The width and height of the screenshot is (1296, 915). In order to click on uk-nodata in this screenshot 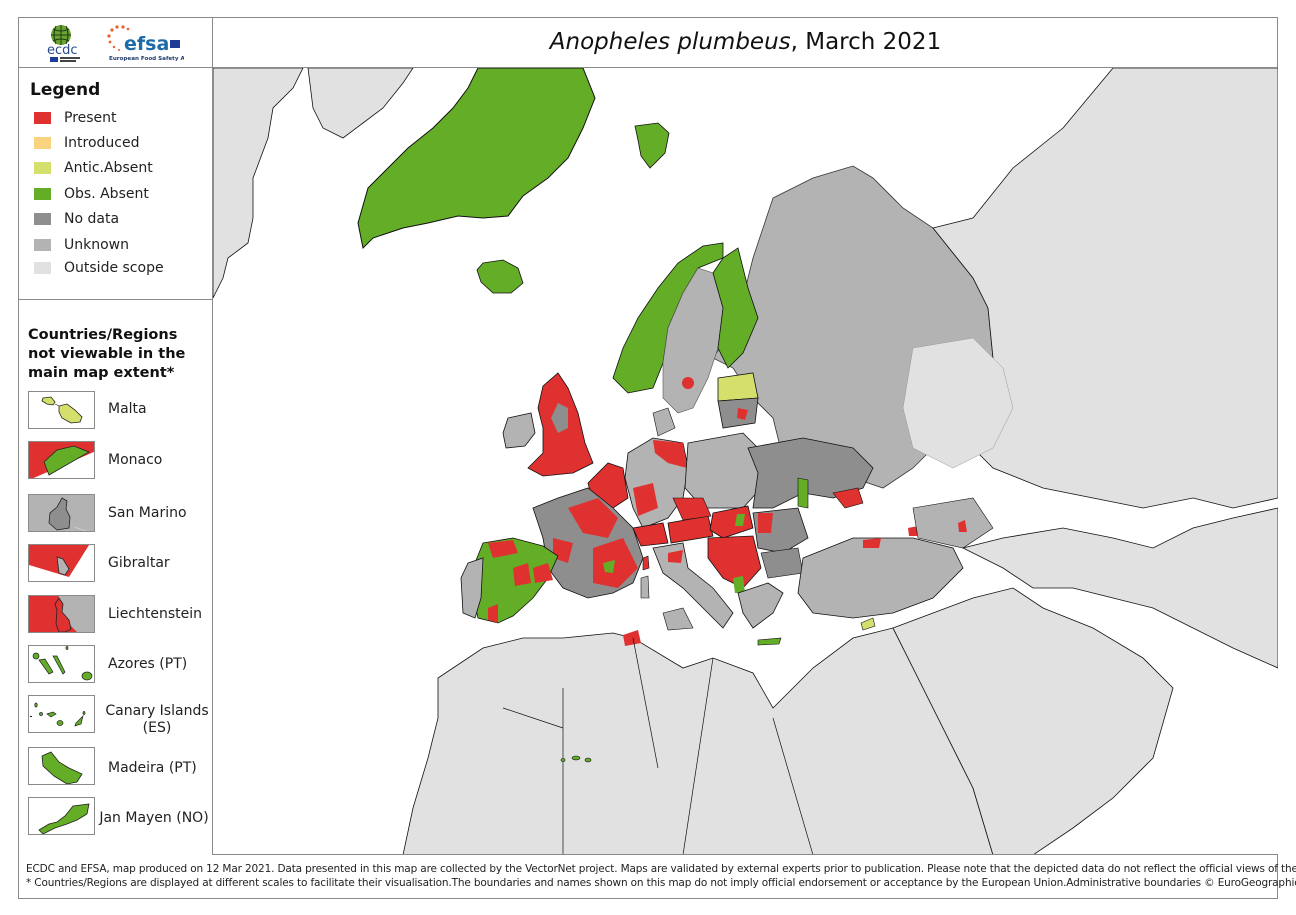, I will do `click(559, 418)`.